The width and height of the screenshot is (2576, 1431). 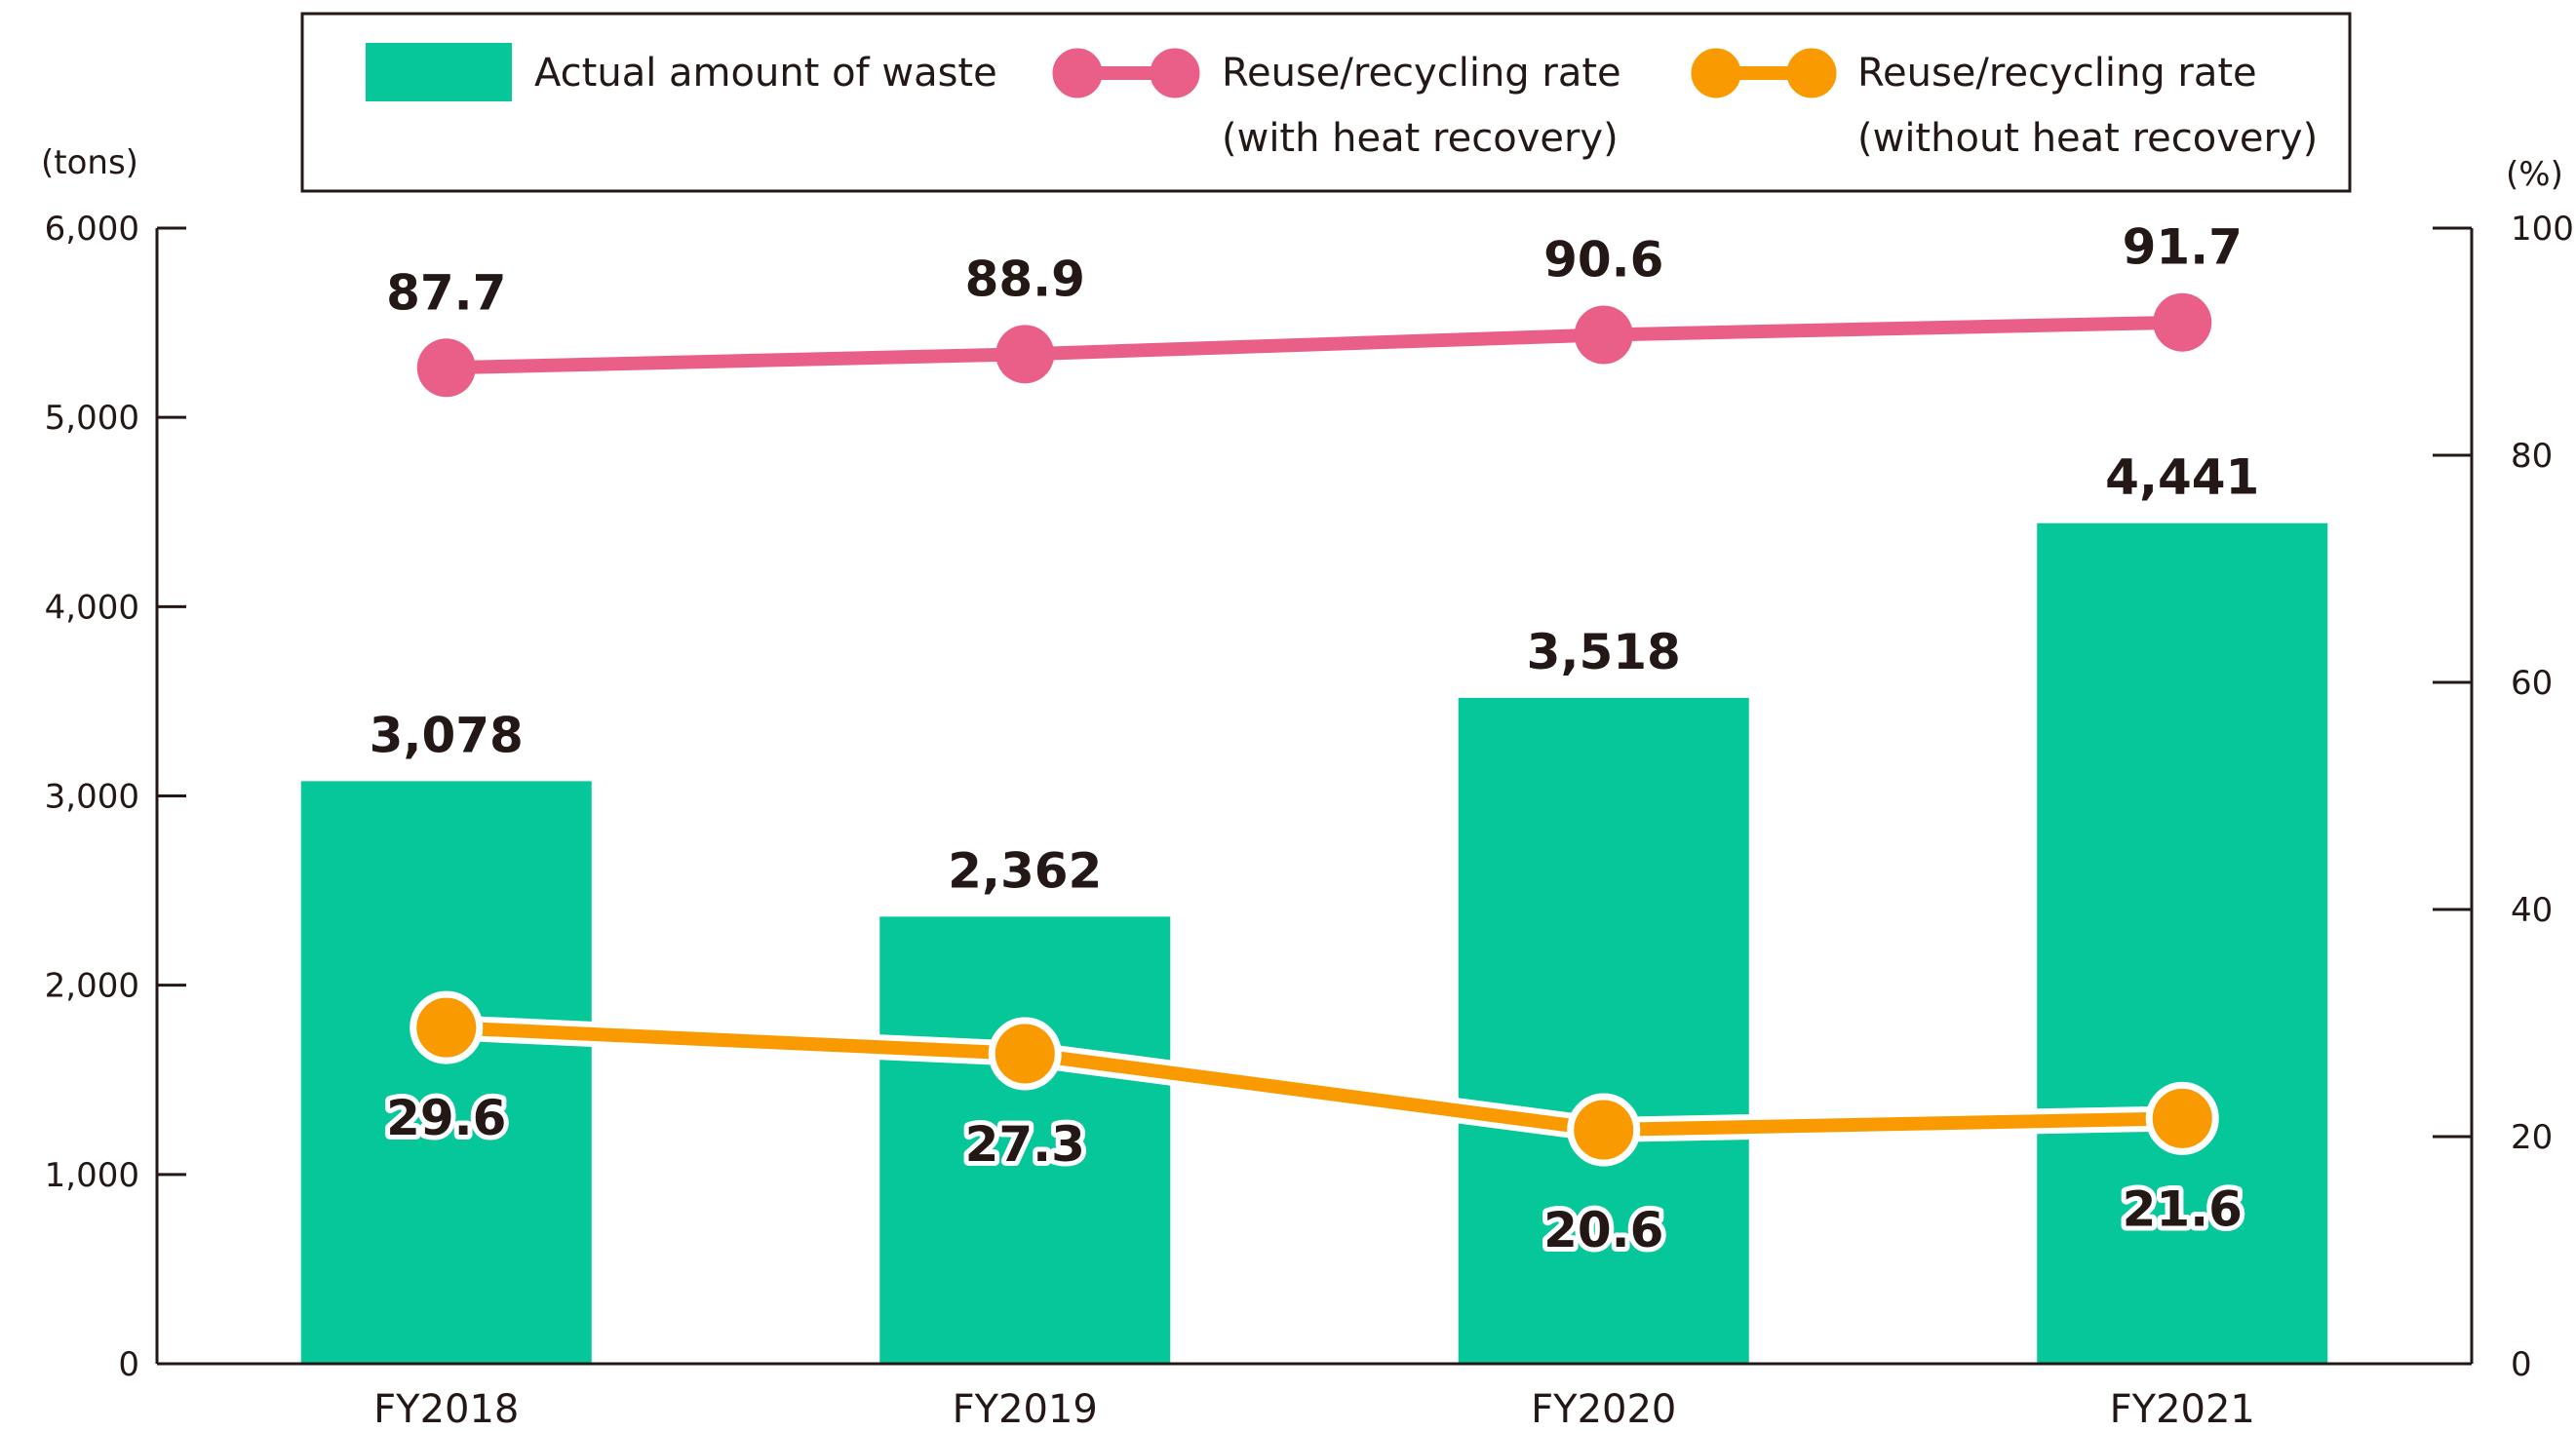 I want to click on left-axis-tick-label: 6,000, so click(x=92, y=230).